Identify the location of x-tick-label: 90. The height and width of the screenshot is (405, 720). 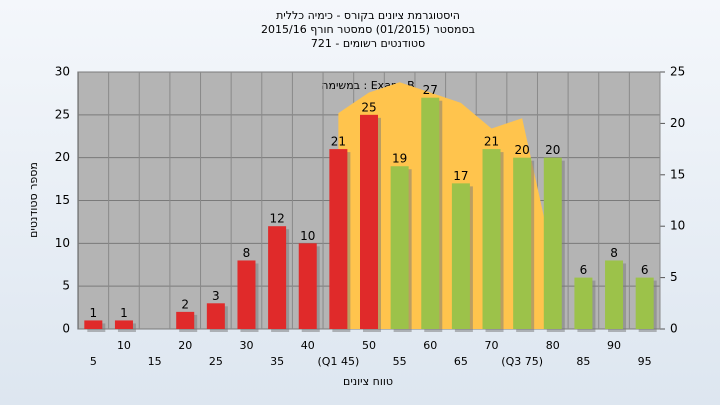
(614, 345).